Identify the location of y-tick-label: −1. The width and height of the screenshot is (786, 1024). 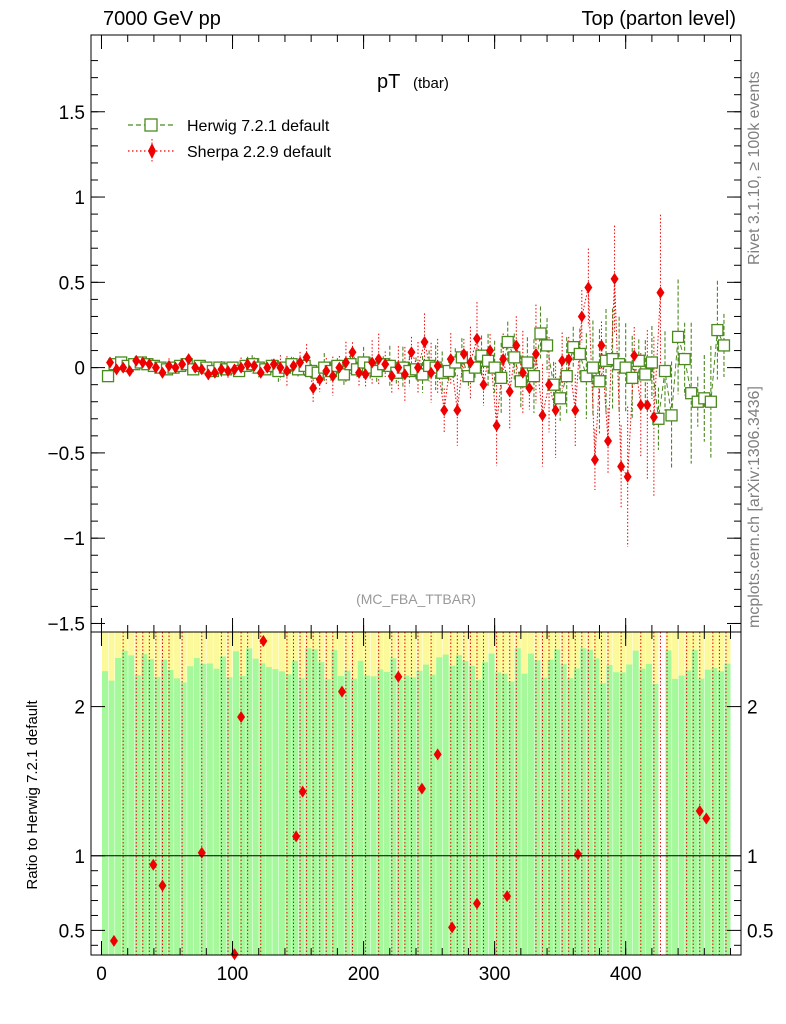
(74, 539).